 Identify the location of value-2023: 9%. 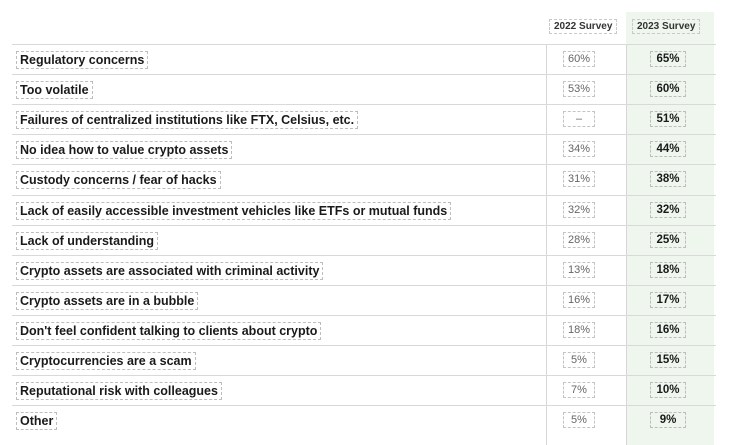
(668, 420).